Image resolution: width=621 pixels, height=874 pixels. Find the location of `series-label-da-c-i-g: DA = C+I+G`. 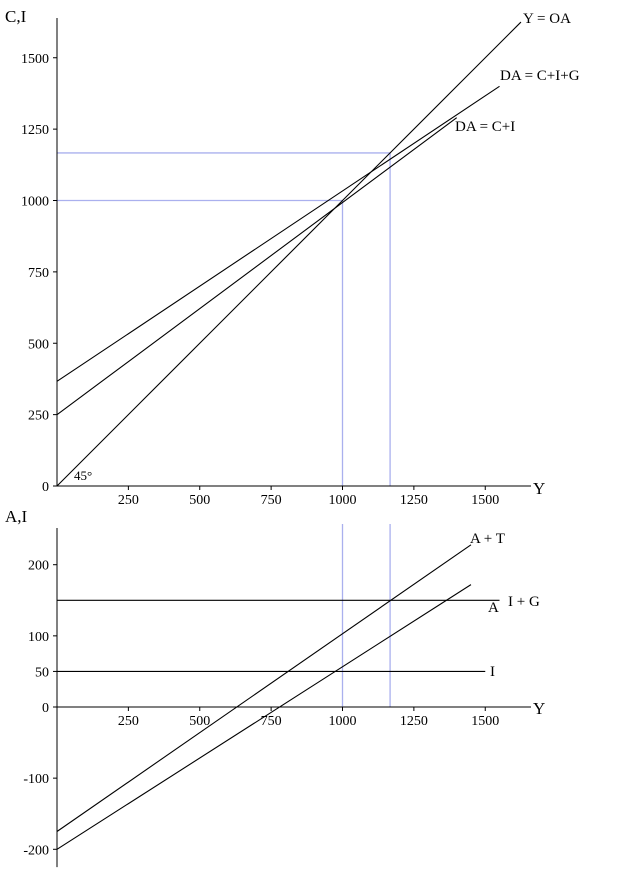

series-label-da-c-i-g: DA = C+I+G is located at coordinates (540, 76).